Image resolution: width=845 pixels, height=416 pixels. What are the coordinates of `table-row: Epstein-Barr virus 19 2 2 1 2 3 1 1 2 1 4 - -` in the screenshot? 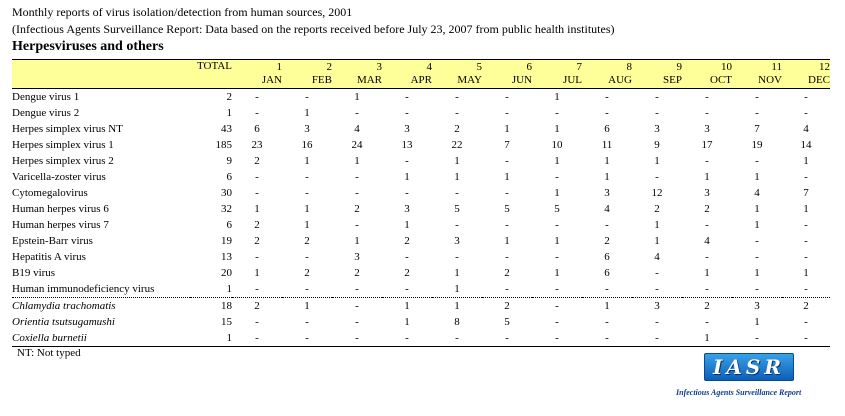 It's located at (421, 241).